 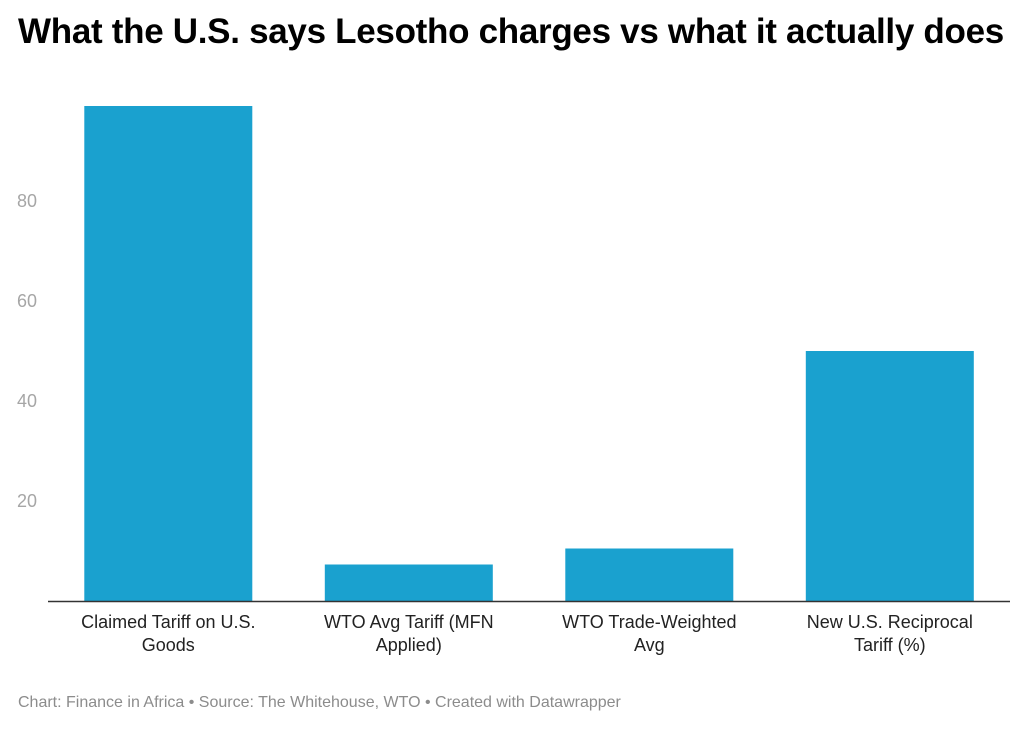 I want to click on x-category-label-line: WTO Trade-Weighted, so click(x=649, y=622).